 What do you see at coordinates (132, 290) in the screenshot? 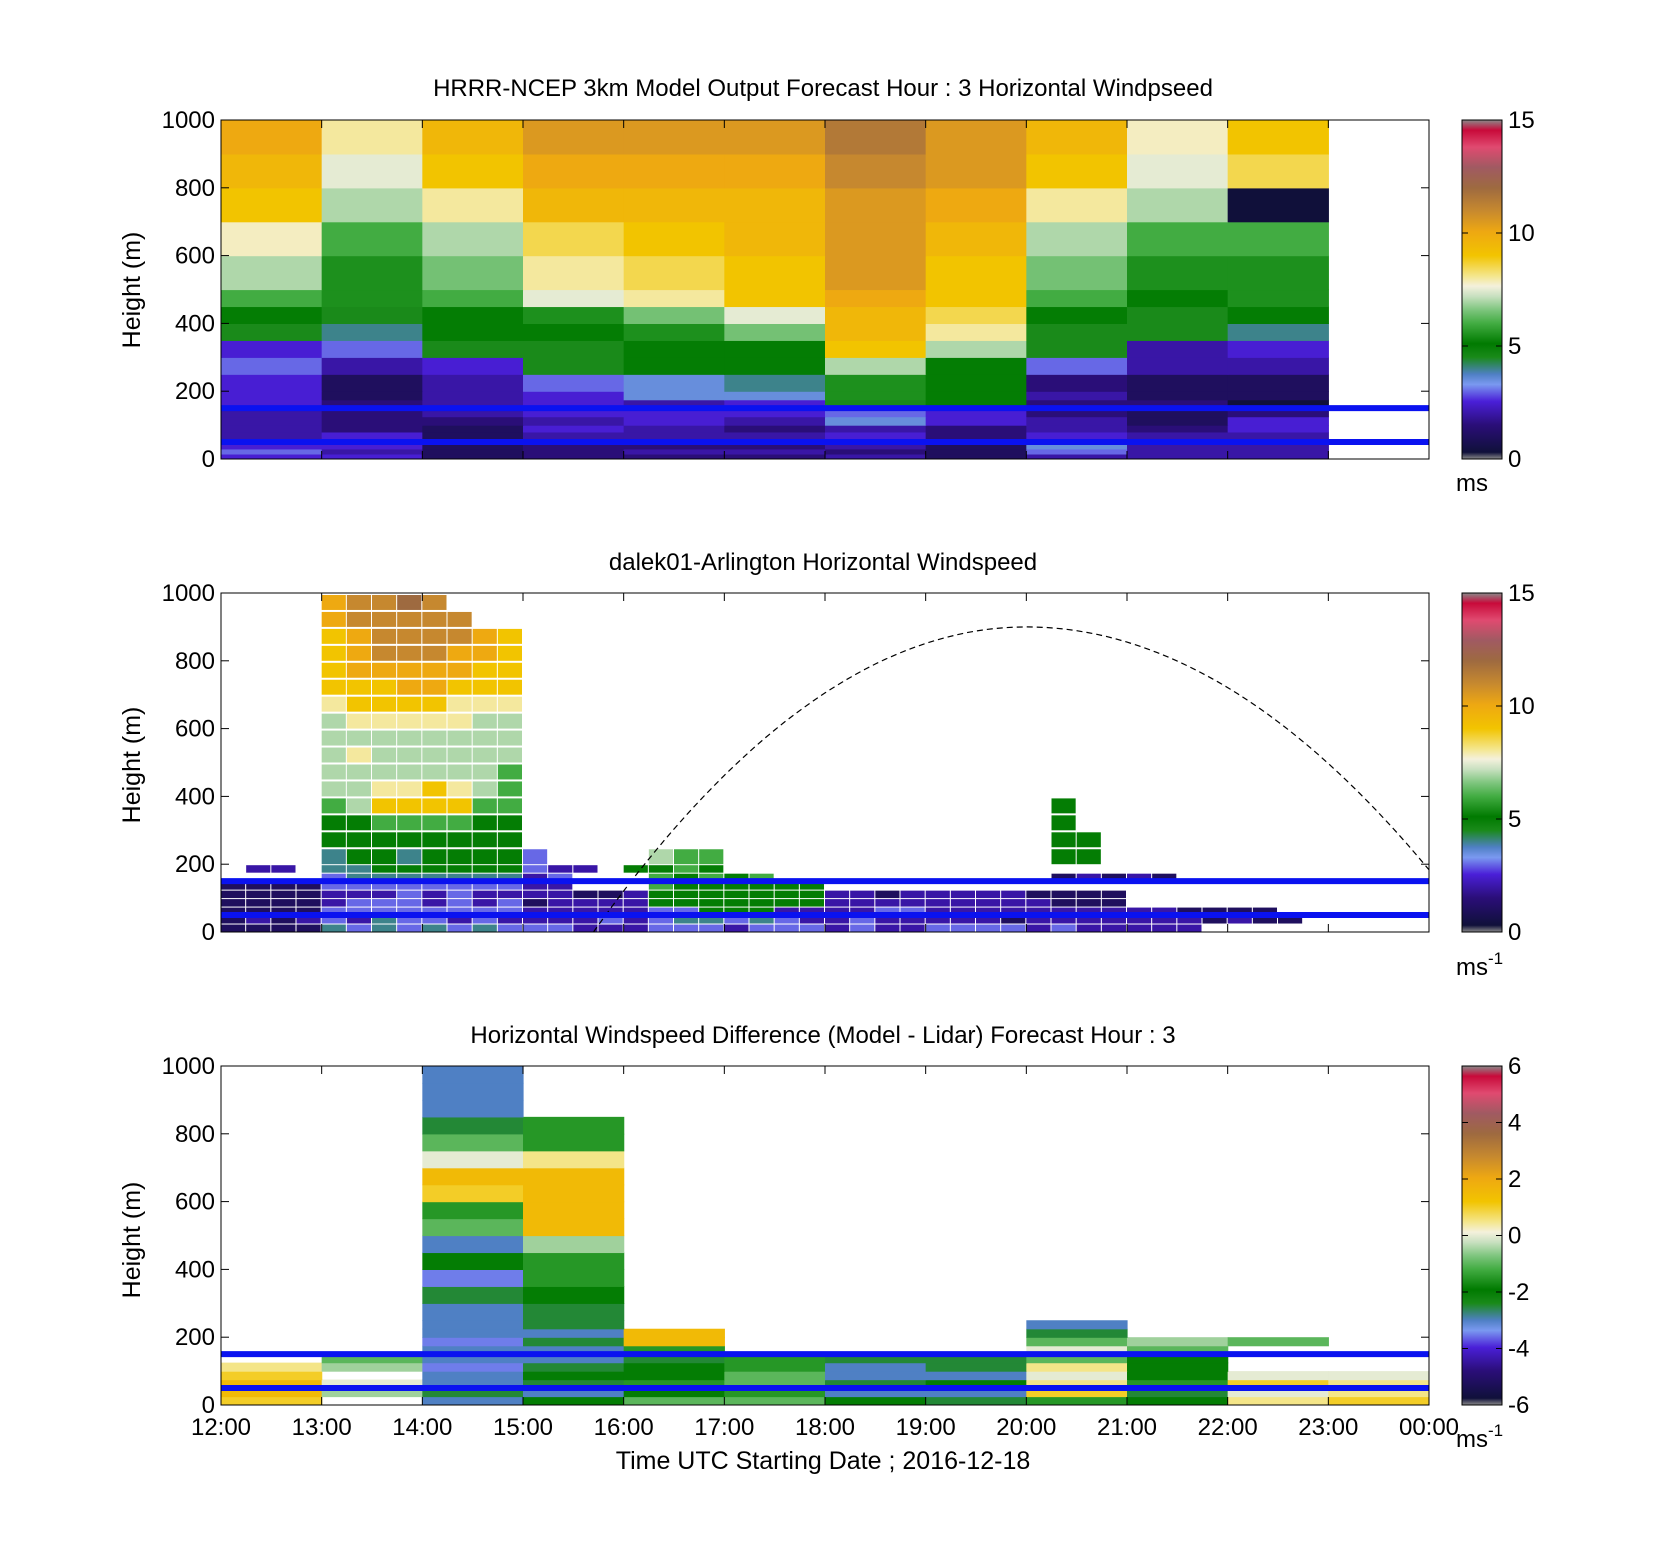
I see `y-axis-label: Height (m)` at bounding box center [132, 290].